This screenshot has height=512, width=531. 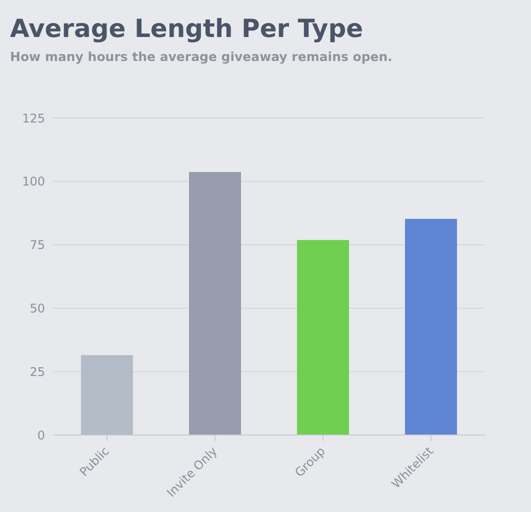 I want to click on chart-title: Average Length Per Type, so click(x=187, y=28).